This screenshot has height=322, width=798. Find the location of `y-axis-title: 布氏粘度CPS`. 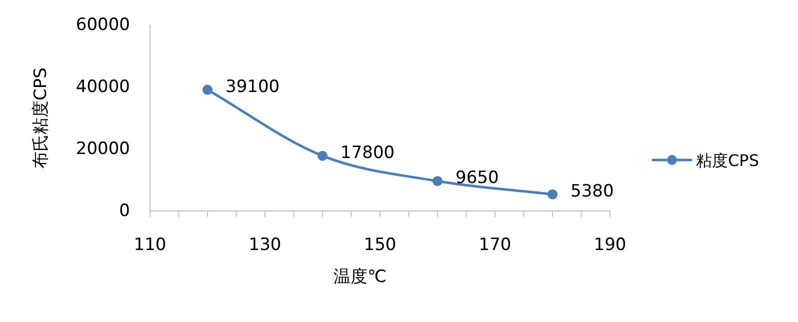

y-axis-title: 布氏粘度CPS is located at coordinates (41, 118).